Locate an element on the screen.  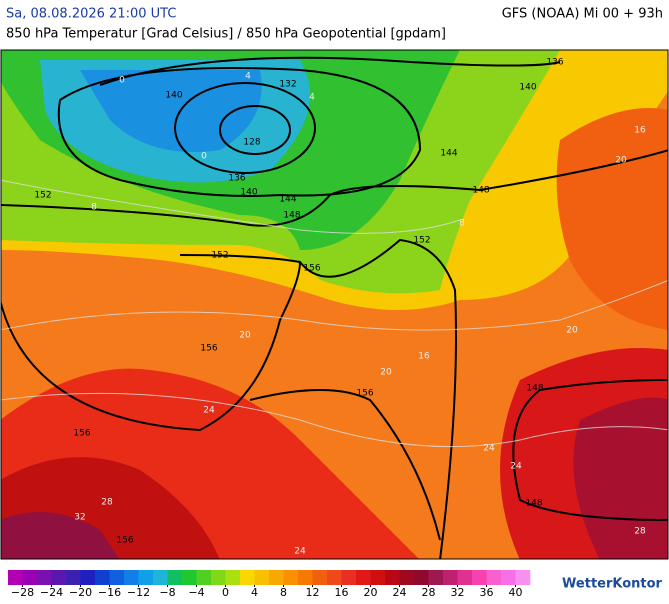
tick-label: −28 is located at coordinates (22, 592).